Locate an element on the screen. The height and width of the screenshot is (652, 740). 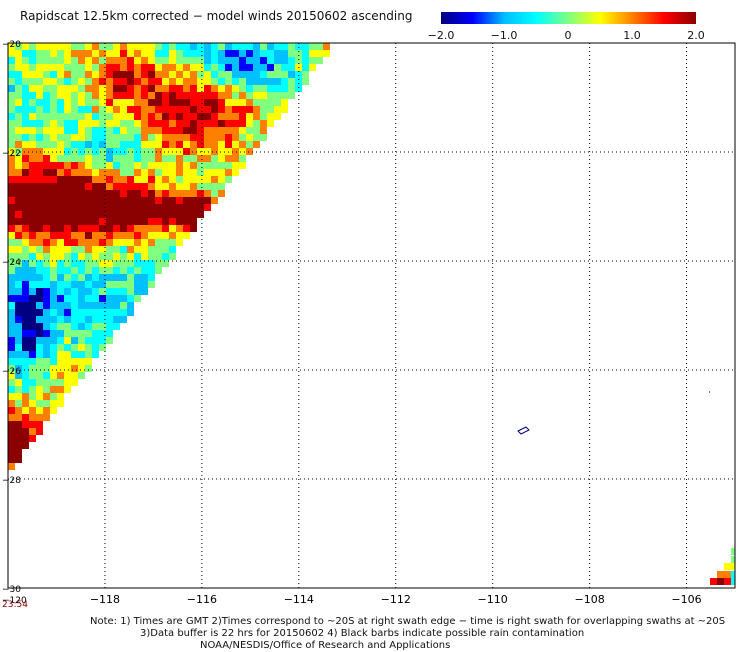
lat-tick-label: −20 is located at coordinates (11, 45).